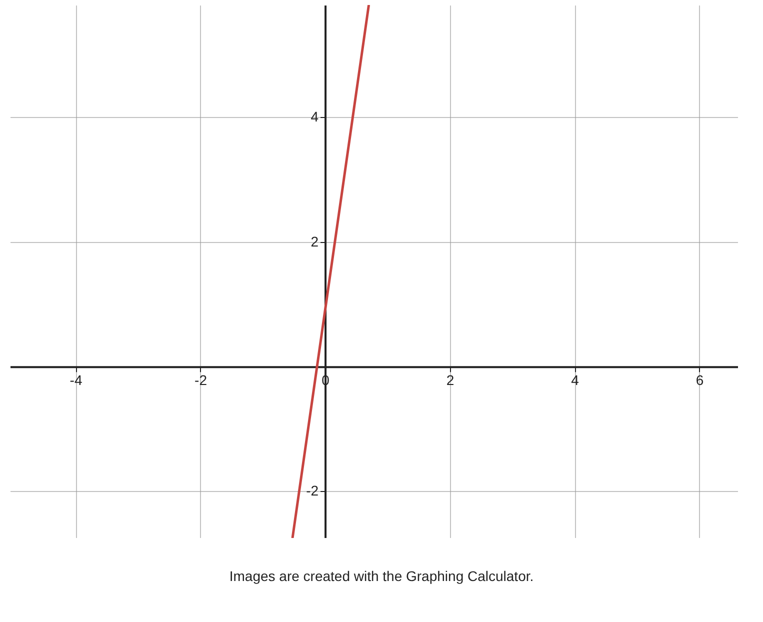 This screenshot has width=763, height=622. Describe the element at coordinates (76, 380) in the screenshot. I see `x-tick-label: -4` at that location.